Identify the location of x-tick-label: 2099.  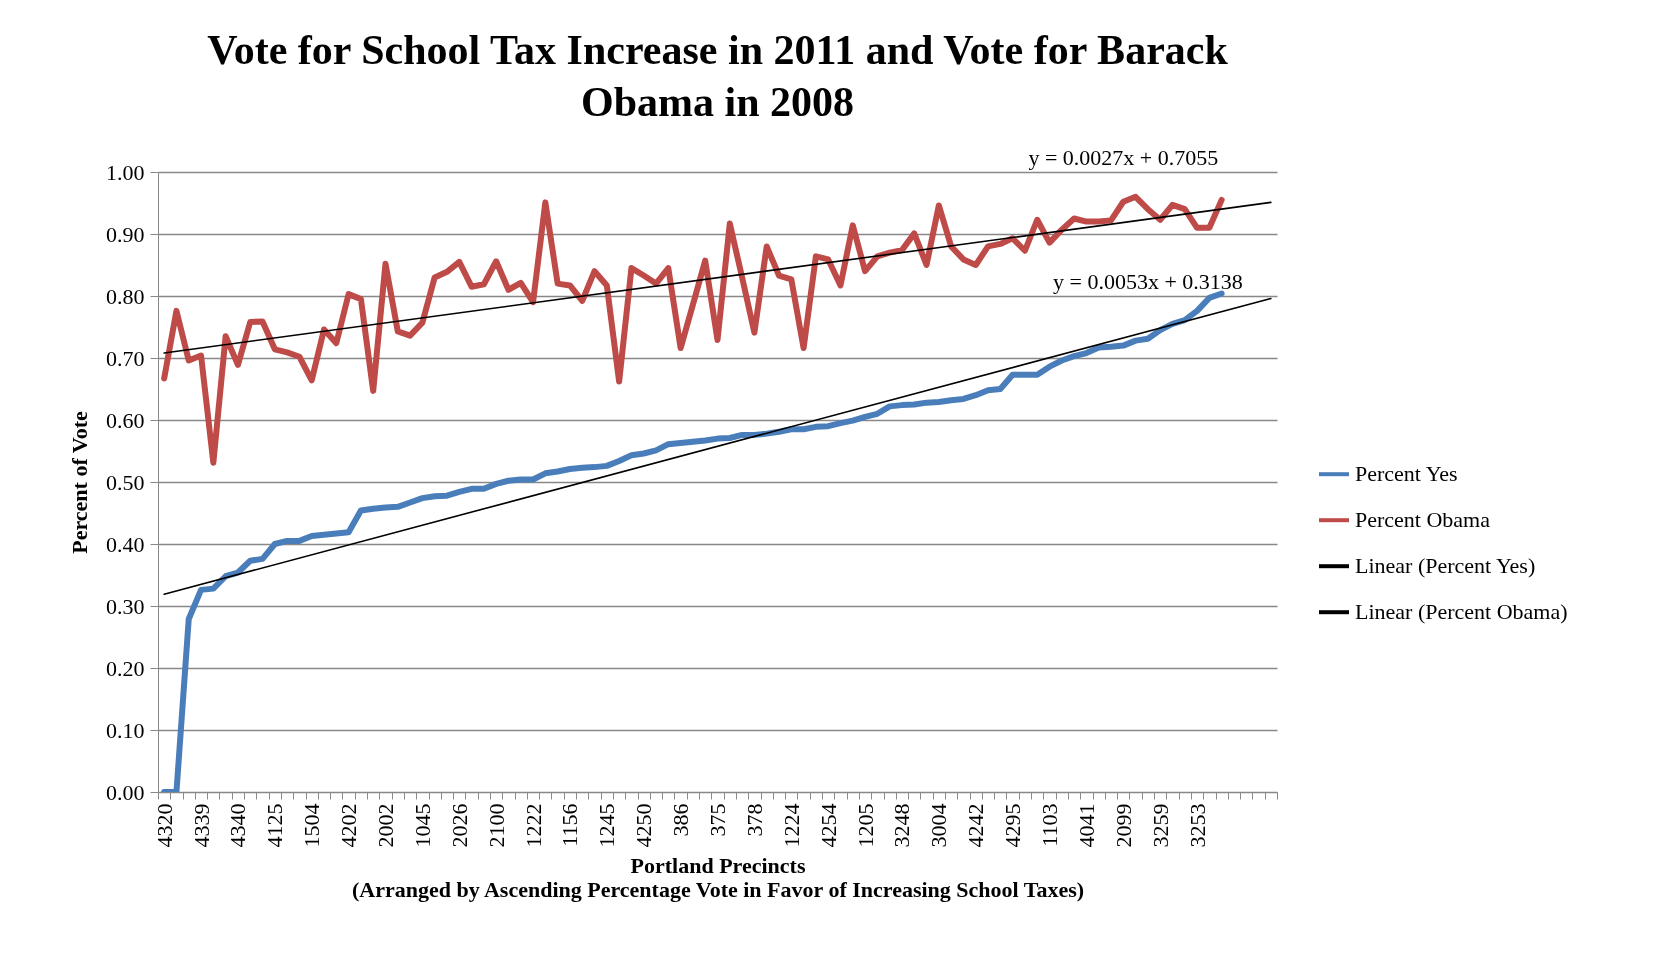
(1123, 825).